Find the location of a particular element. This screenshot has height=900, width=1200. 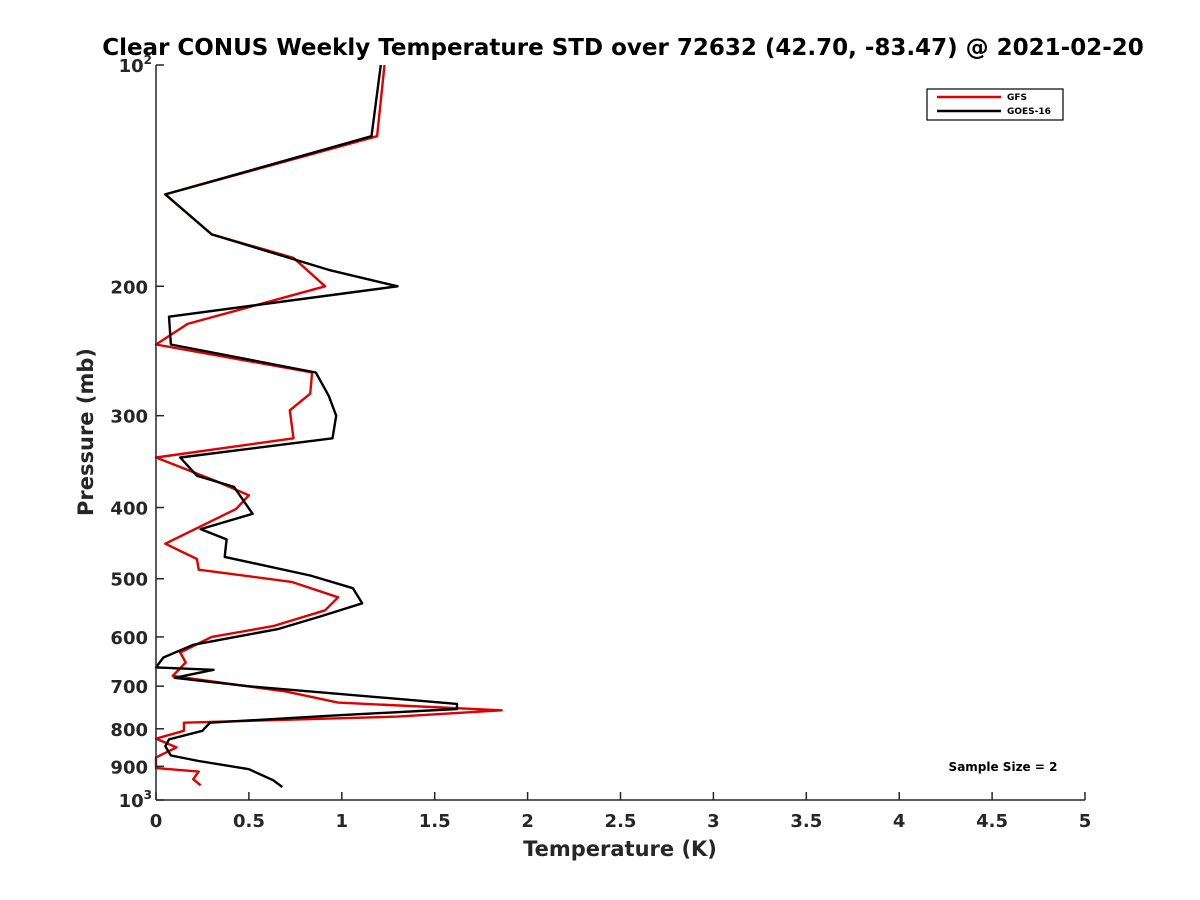

x-tick-label: 1 is located at coordinates (342, 821).